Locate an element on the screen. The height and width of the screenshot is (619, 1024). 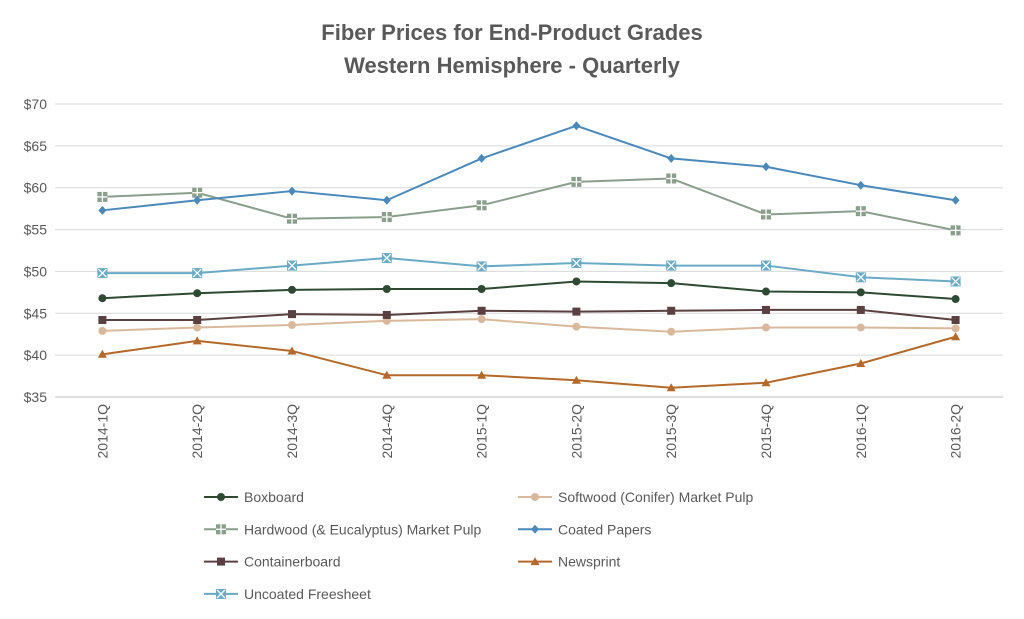
series-softwood-conifer-market-pulp is located at coordinates (529, 325).